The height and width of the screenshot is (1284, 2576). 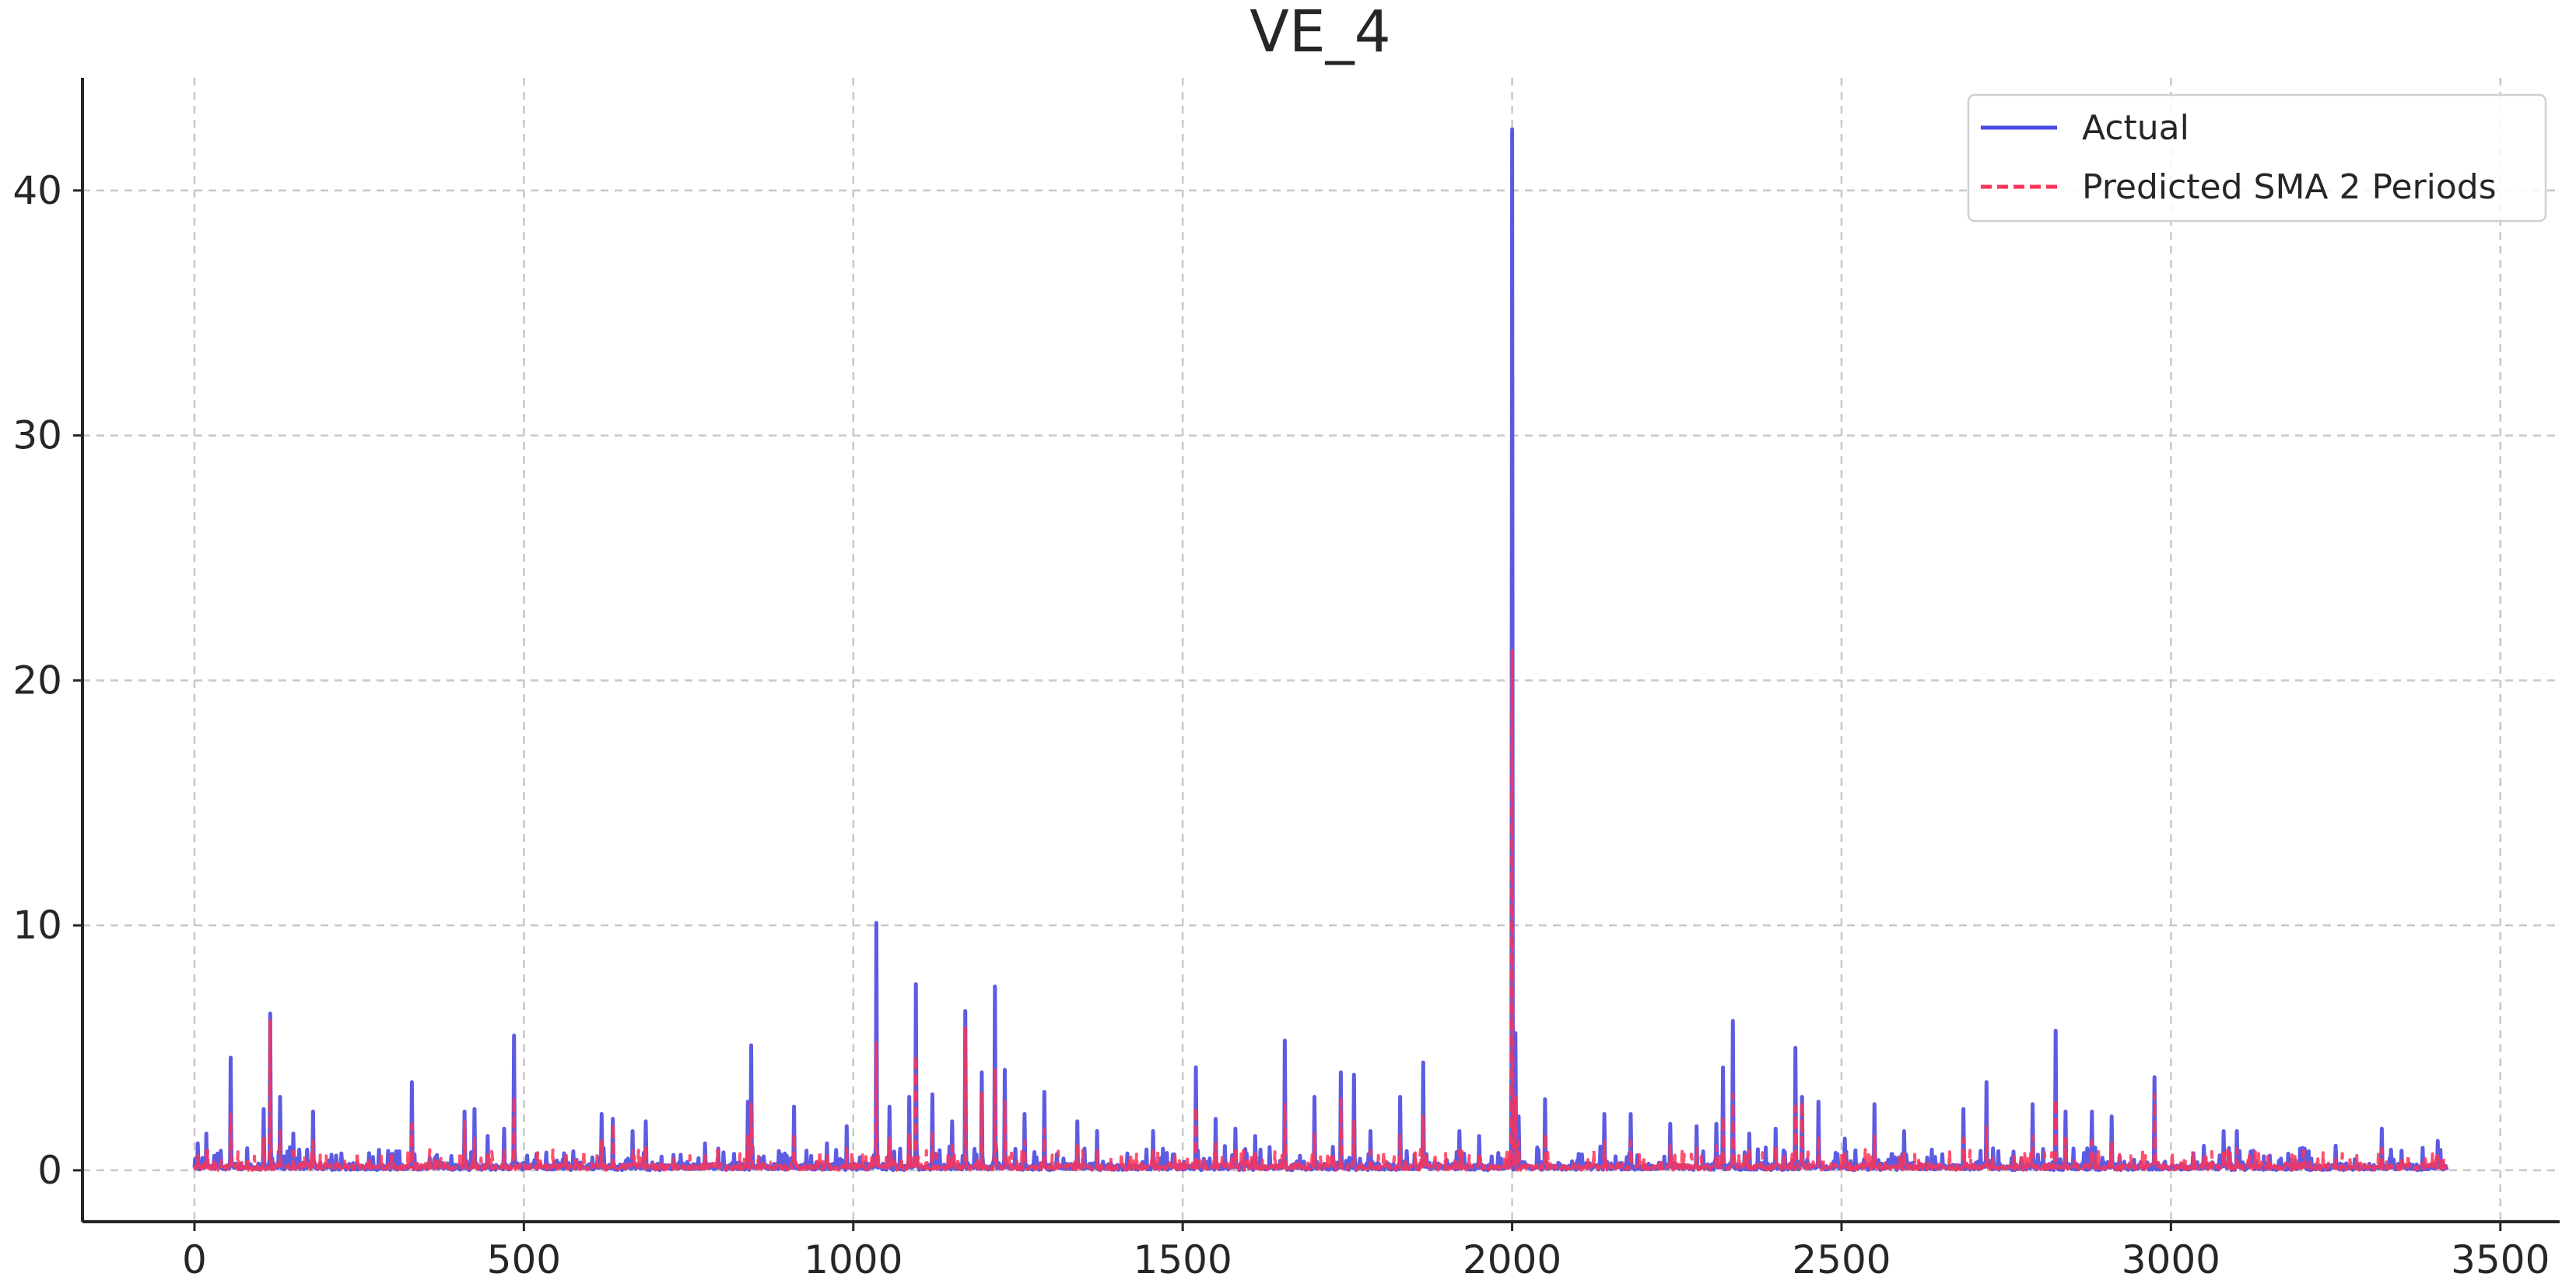 I want to click on legend-box, so click(x=2257, y=158).